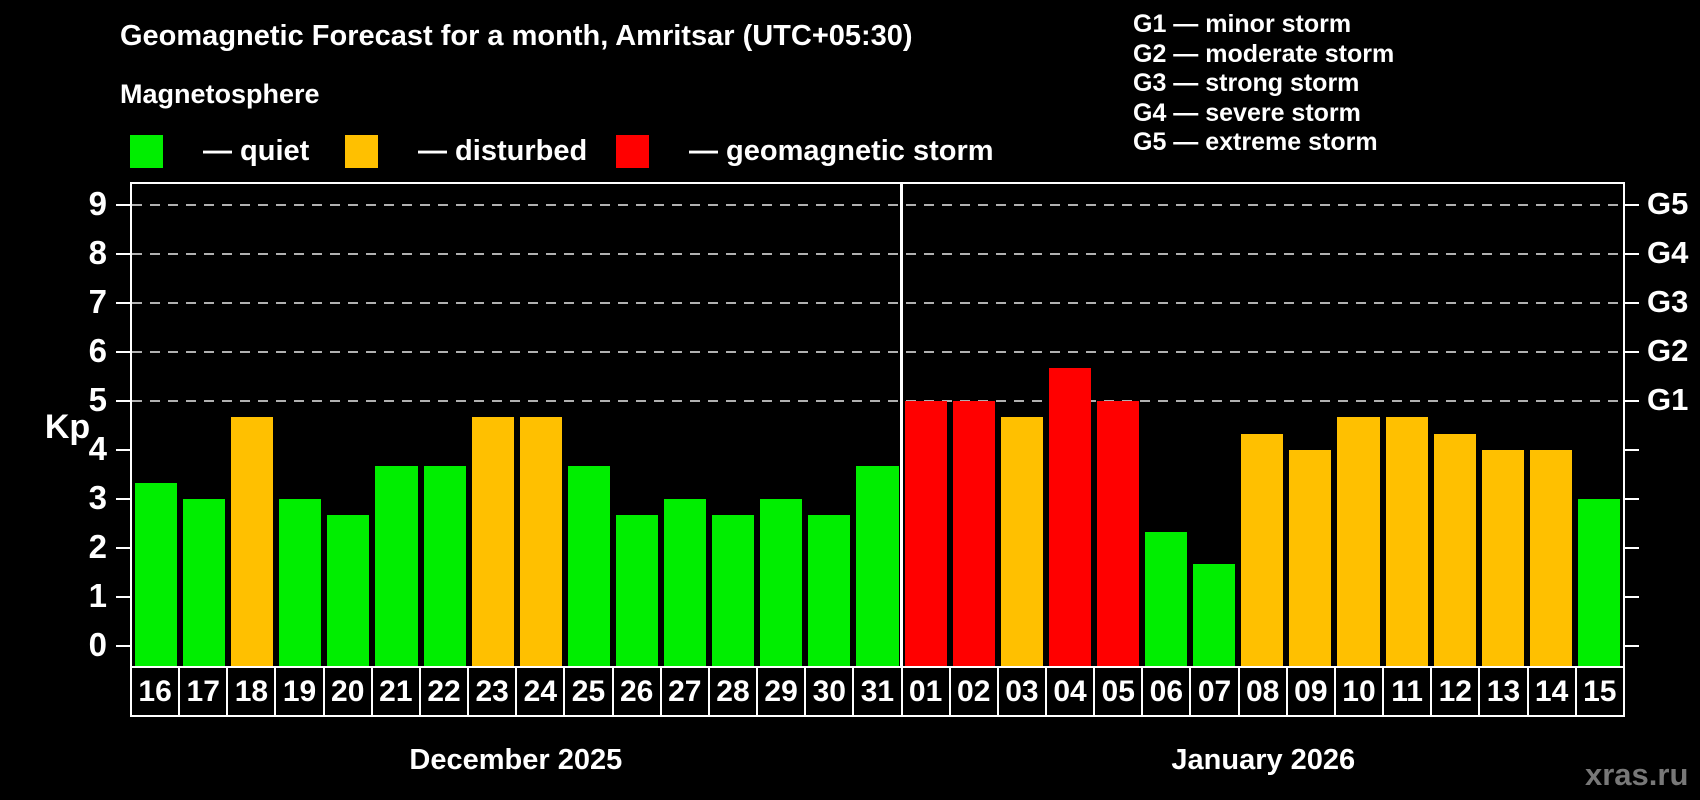 The width and height of the screenshot is (1700, 800). What do you see at coordinates (1407, 691) in the screenshot?
I see `day-label-11: 11` at bounding box center [1407, 691].